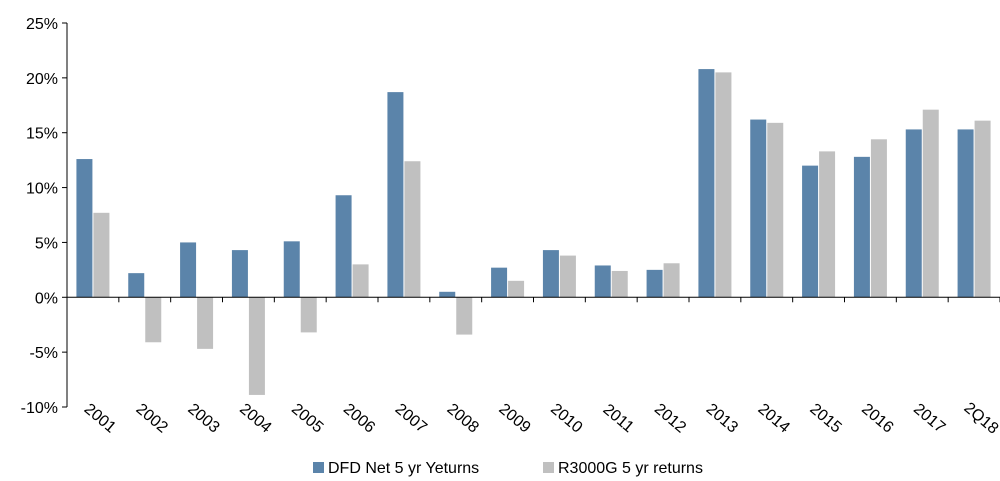 This screenshot has height=481, width=1000. What do you see at coordinates (44, 353) in the screenshot?
I see `y-tick-label: -5%` at bounding box center [44, 353].